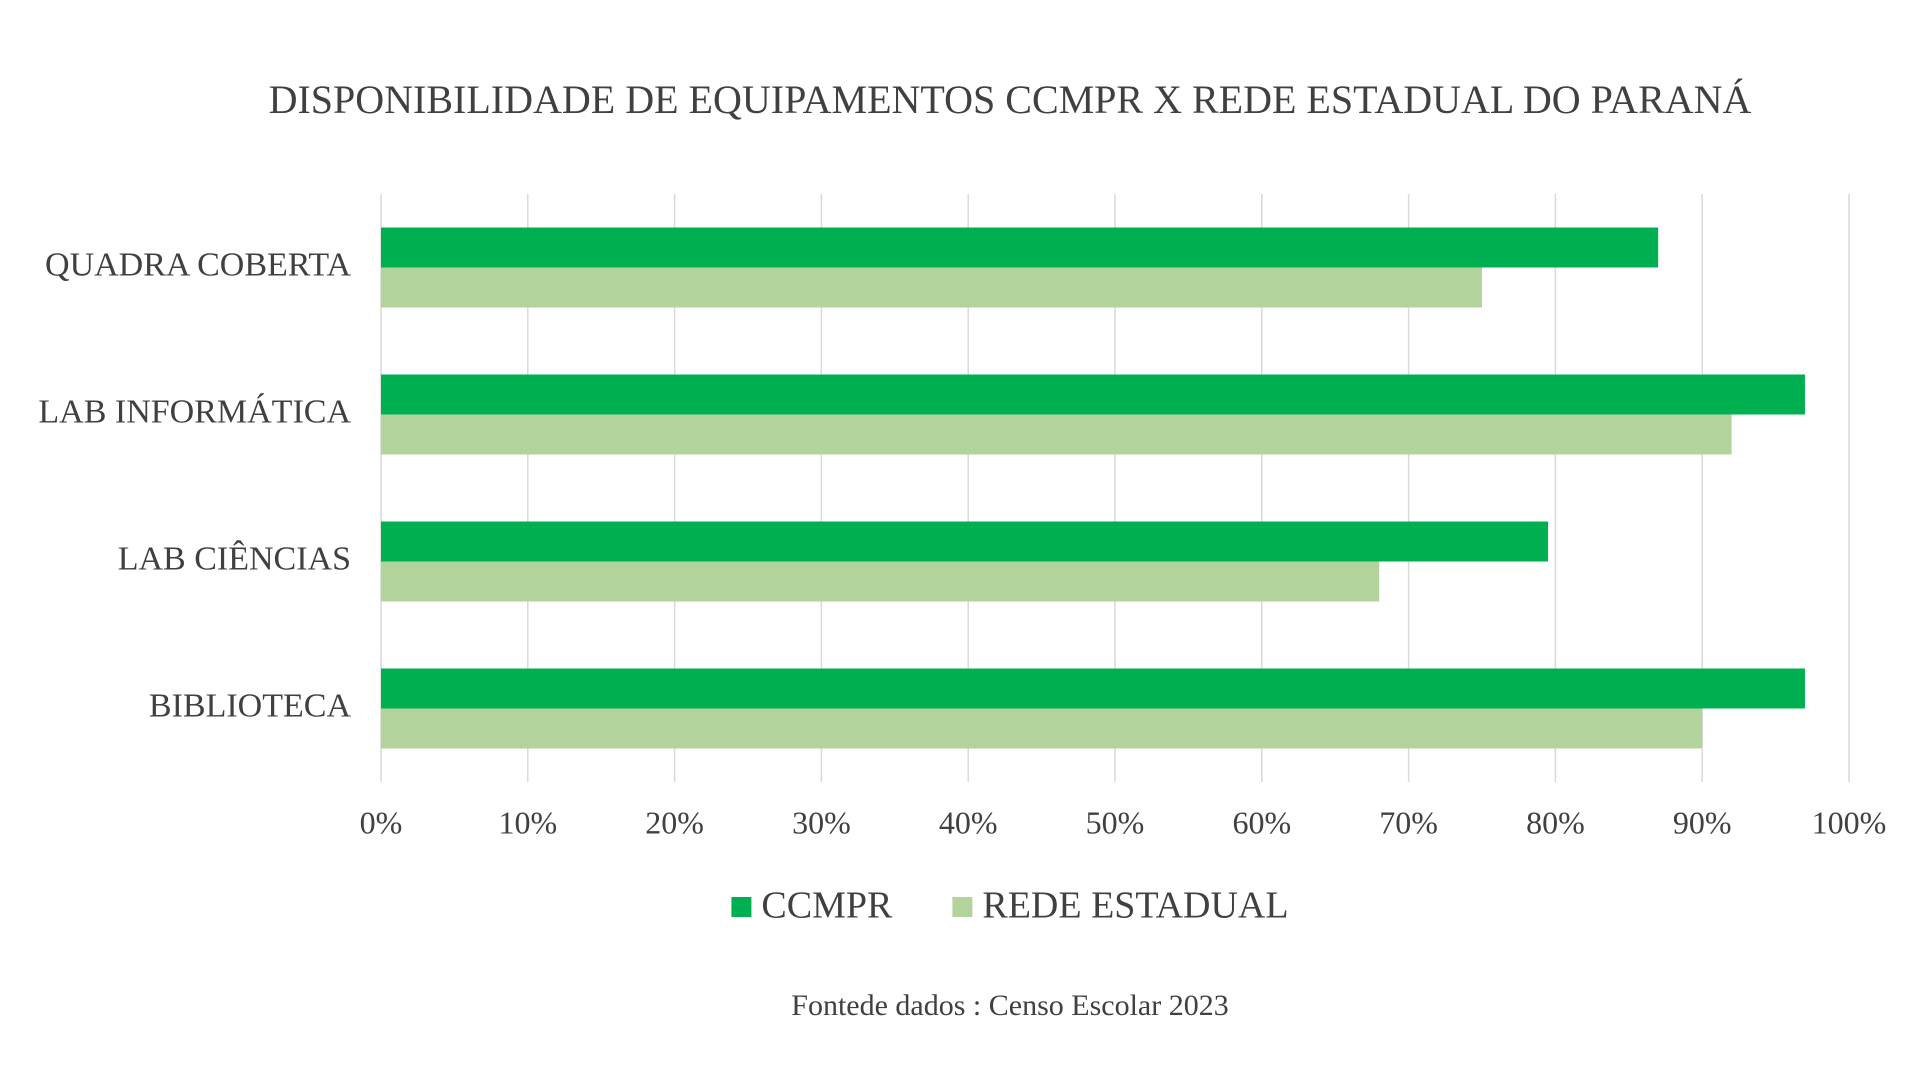  Describe the element at coordinates (381, 822) in the screenshot. I see `x-tick-label: 0%` at that location.